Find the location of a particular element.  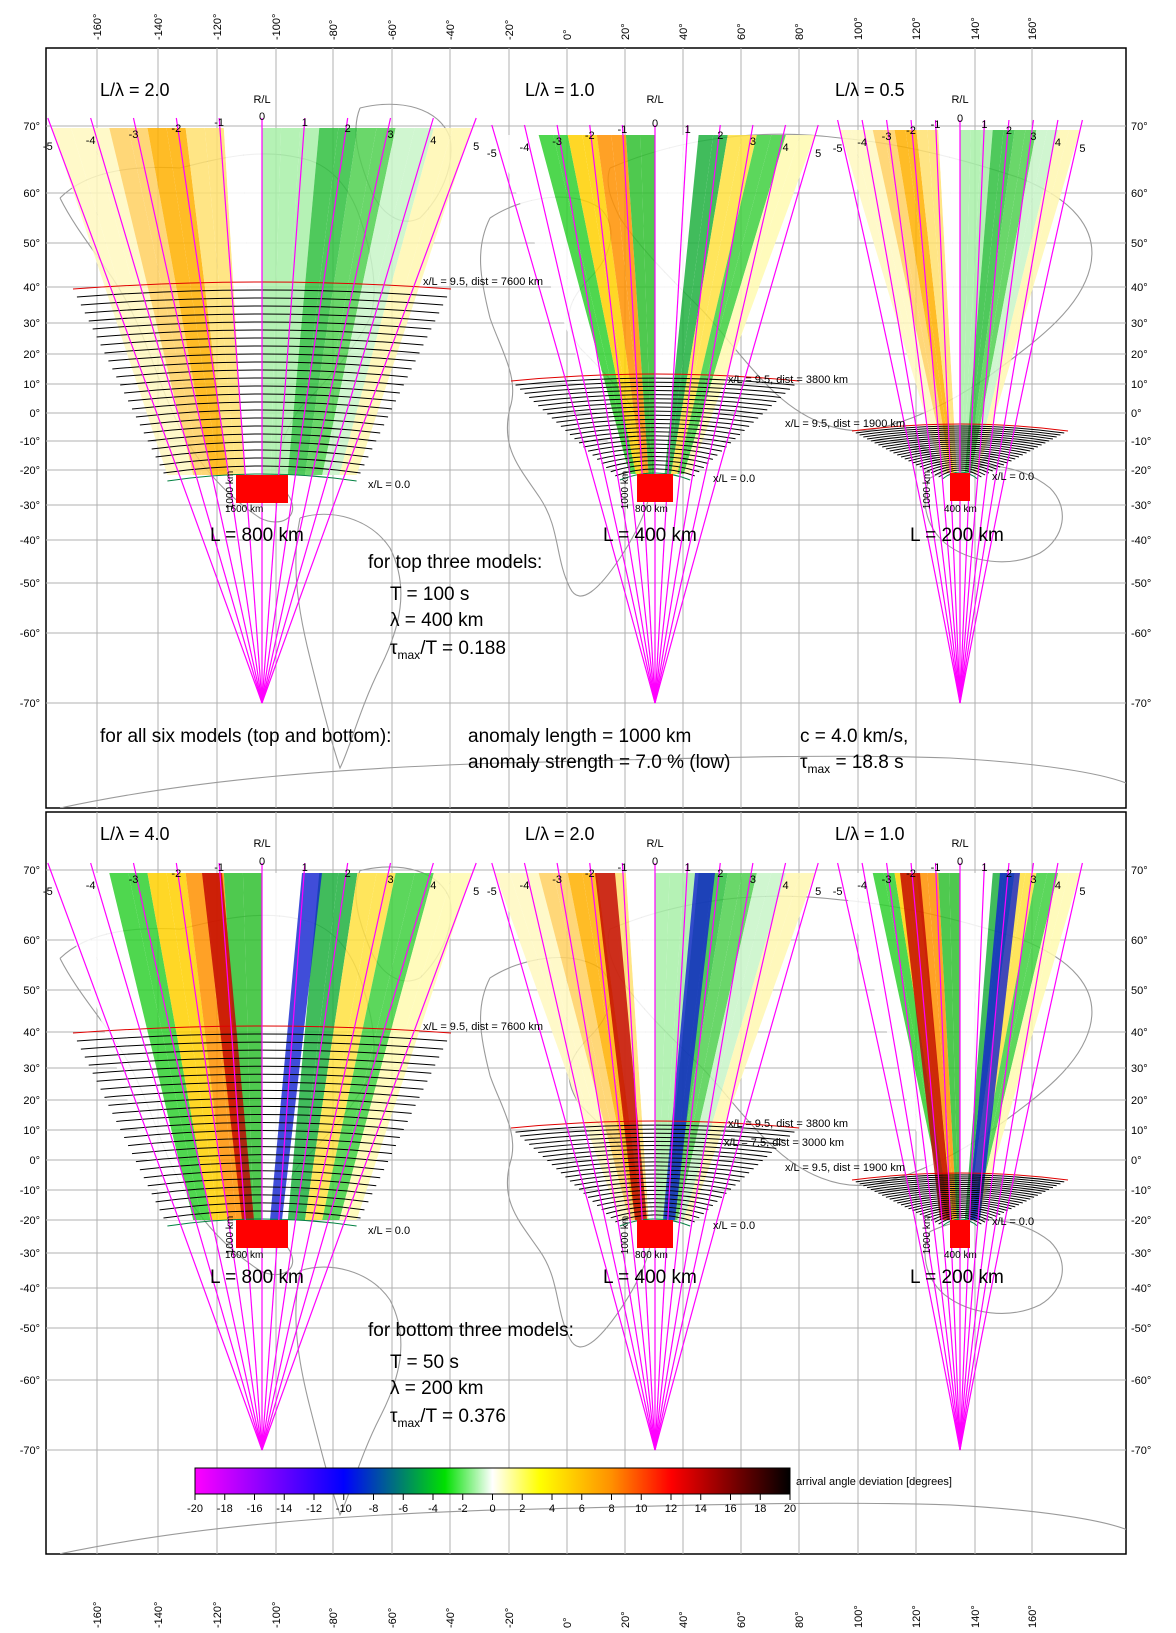

lon-tick-top: 120° is located at coordinates (917, 28).